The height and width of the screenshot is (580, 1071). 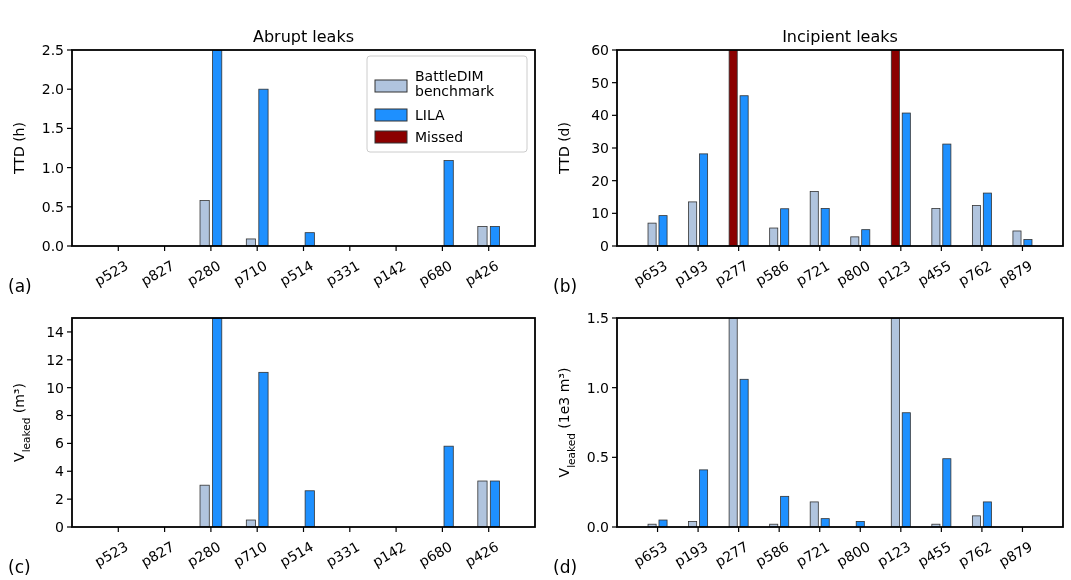 I want to click on y-tick-label: 40, so click(x=600, y=115).